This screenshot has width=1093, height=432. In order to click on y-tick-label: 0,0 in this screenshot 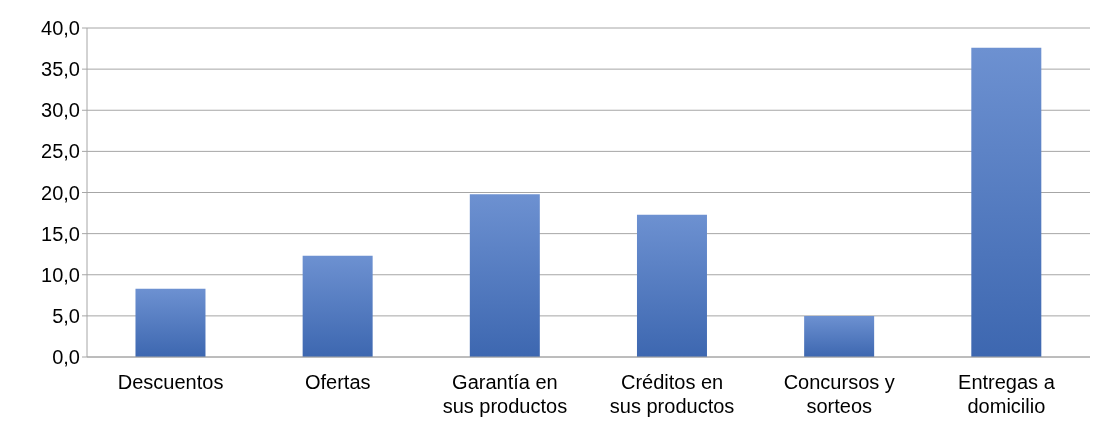, I will do `click(66, 357)`.